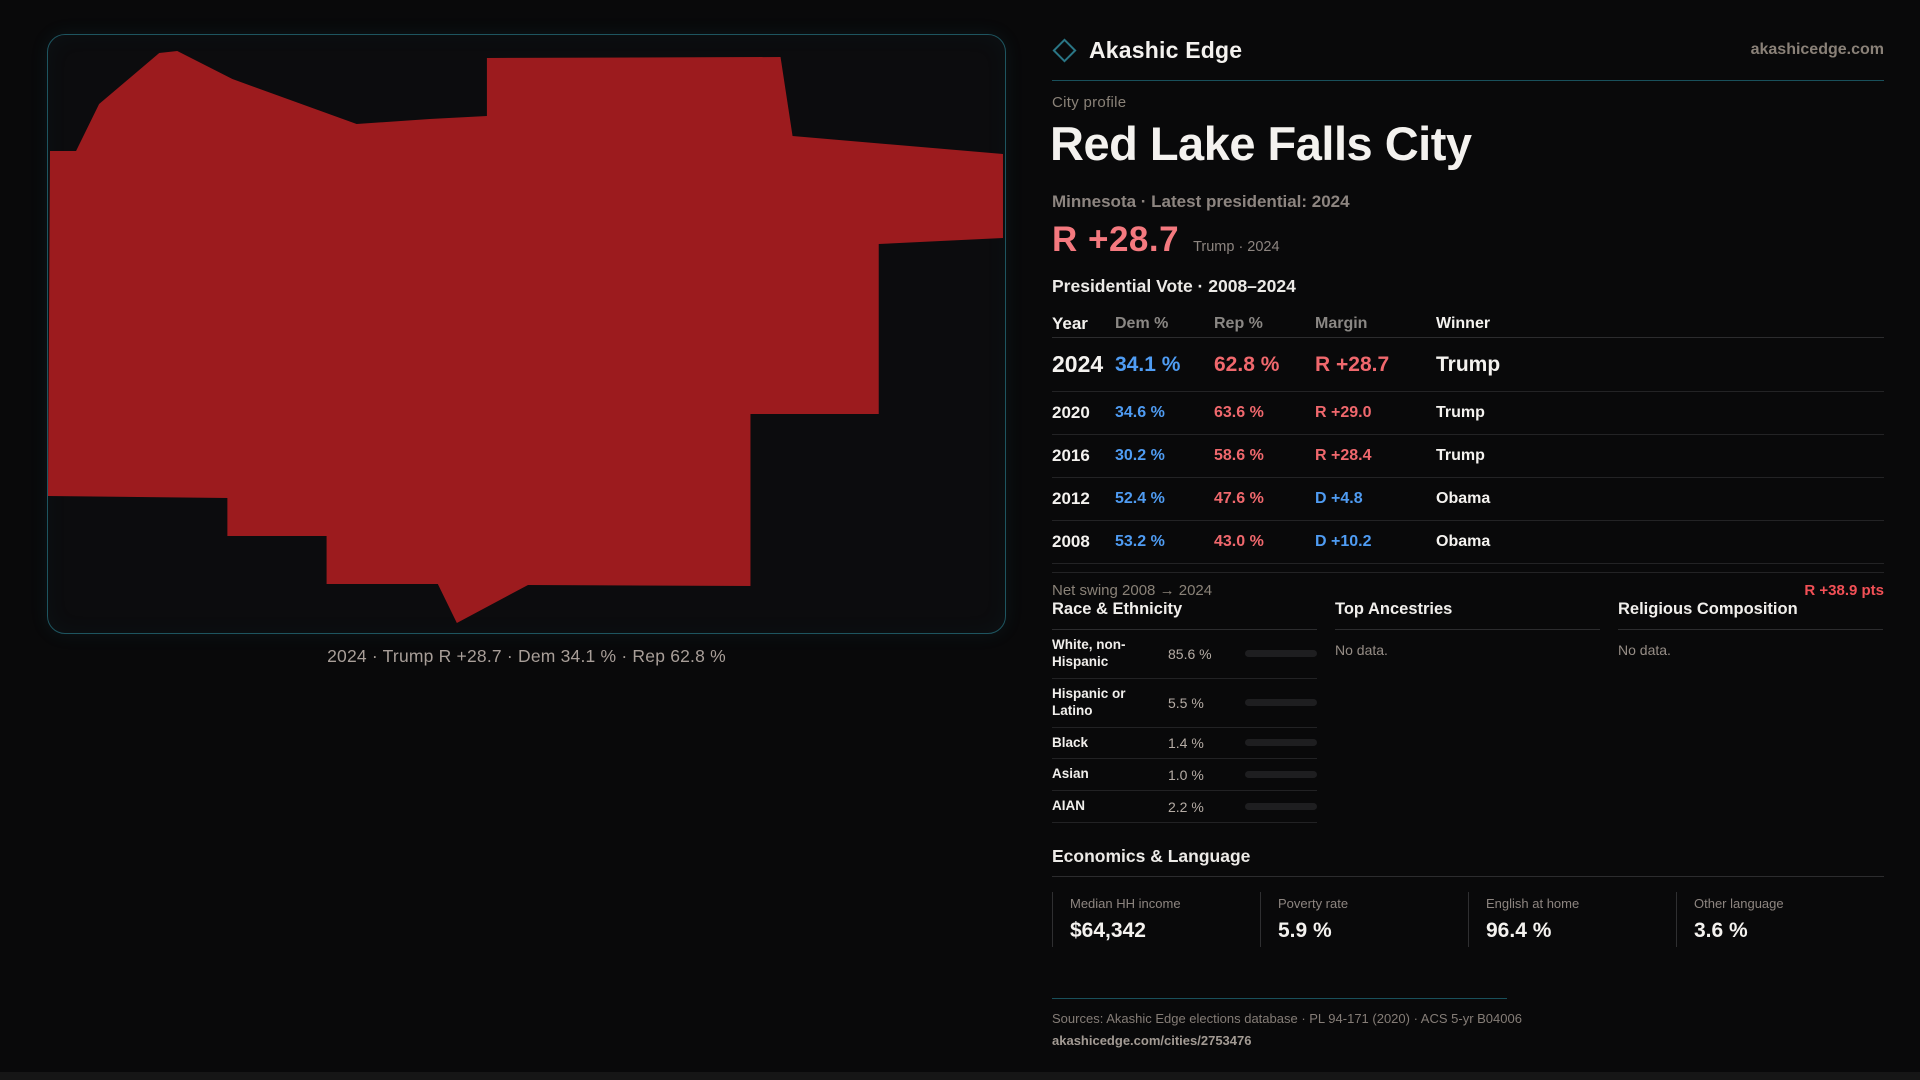  I want to click on cell-margin: R +29.0, so click(1343, 412).